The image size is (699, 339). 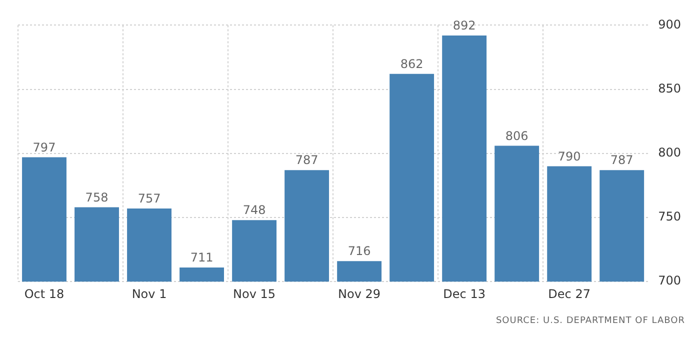 I want to click on data-label: 711, so click(x=202, y=257).